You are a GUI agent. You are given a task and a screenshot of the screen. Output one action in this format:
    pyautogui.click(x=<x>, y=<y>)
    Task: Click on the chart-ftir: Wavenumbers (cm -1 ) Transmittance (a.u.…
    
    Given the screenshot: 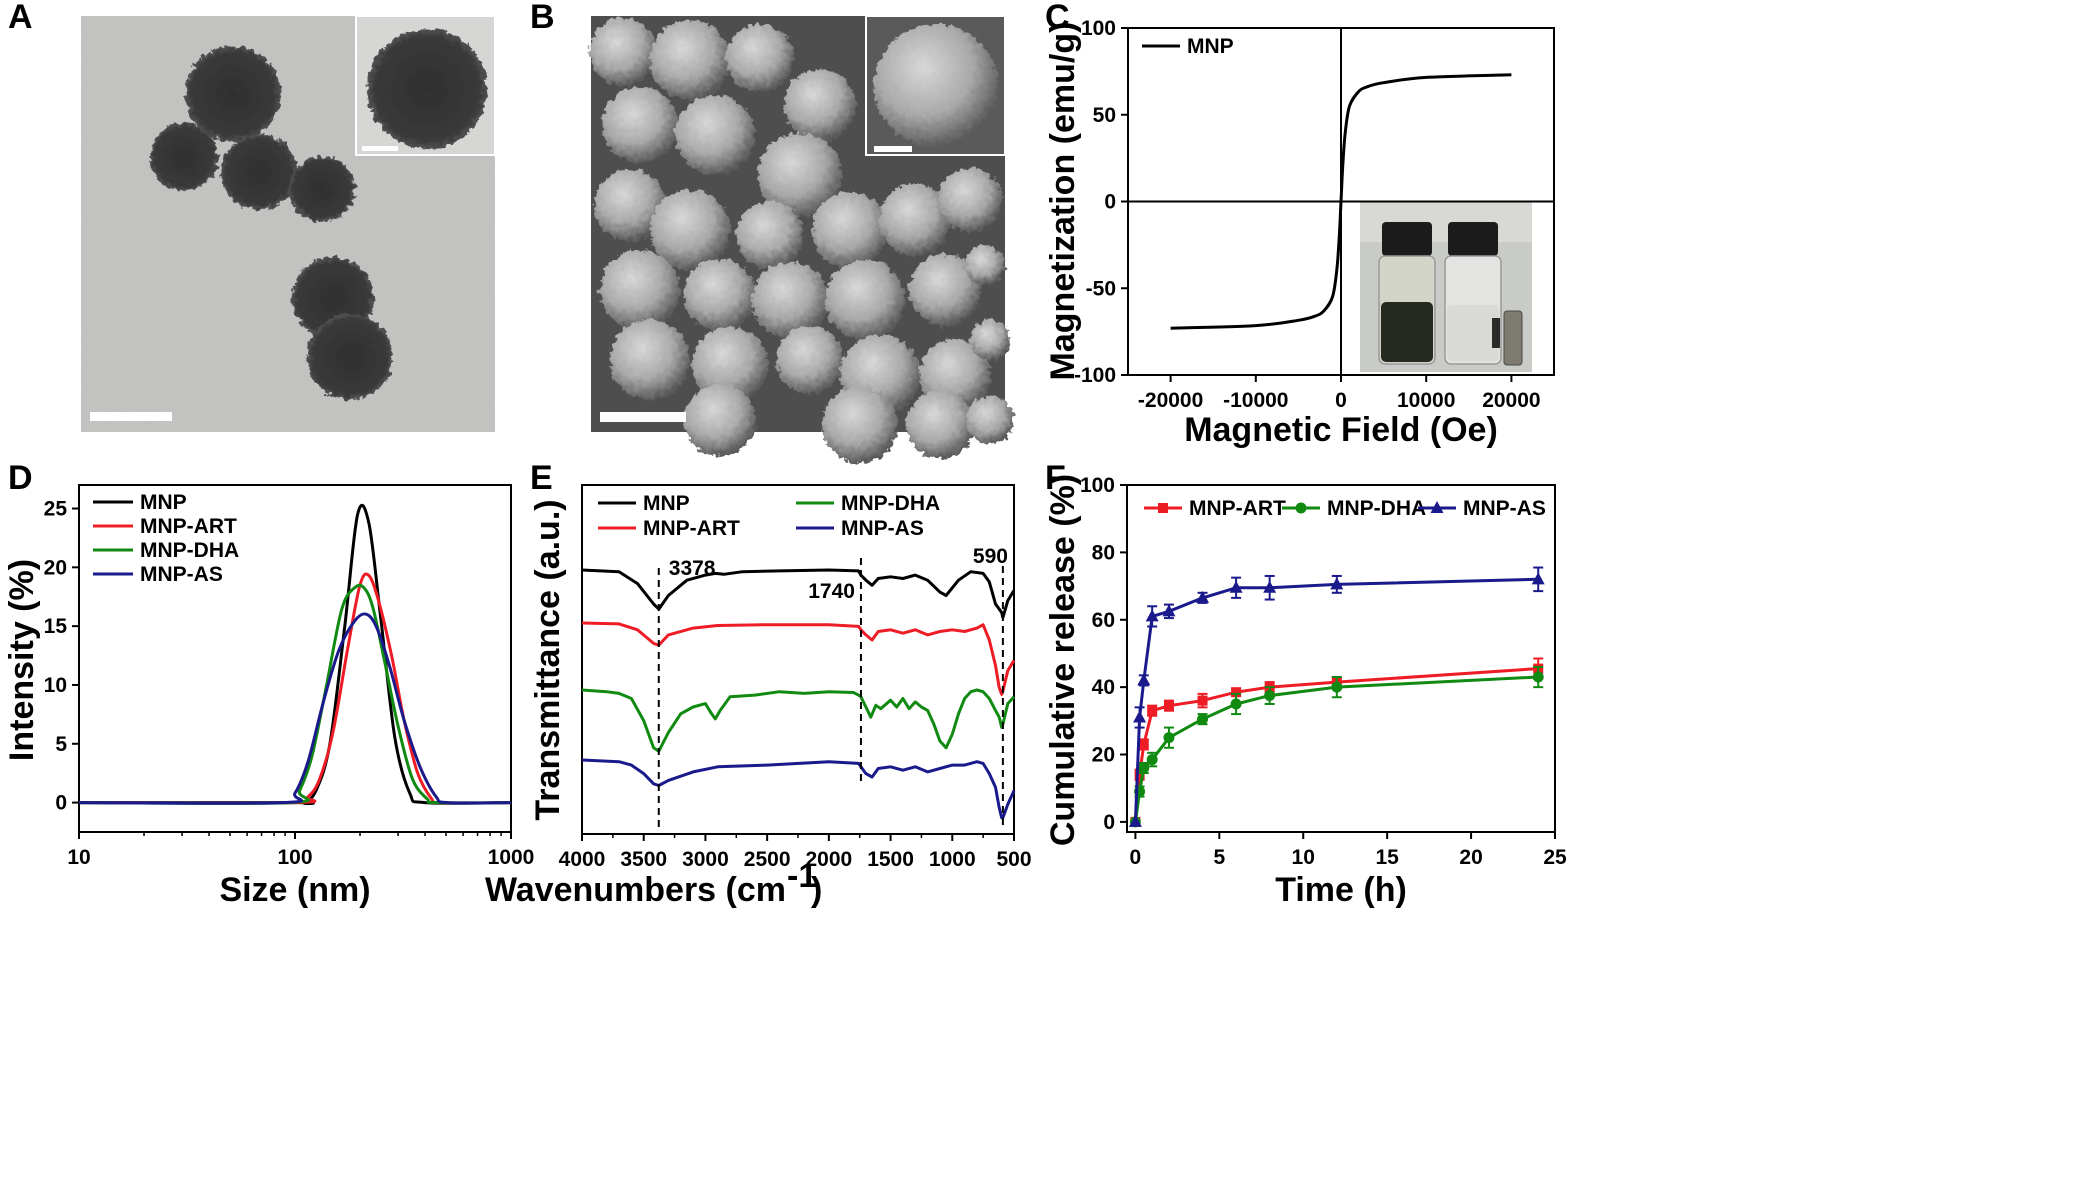 What is the action you would take?
    pyautogui.click(x=758, y=696)
    